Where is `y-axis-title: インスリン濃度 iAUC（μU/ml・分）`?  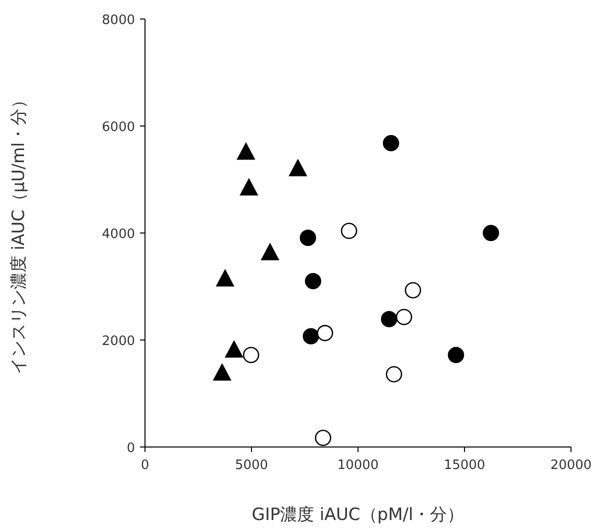
y-axis-title: インスリン濃度 iAUC（μU/ml・分） is located at coordinates (19, 233).